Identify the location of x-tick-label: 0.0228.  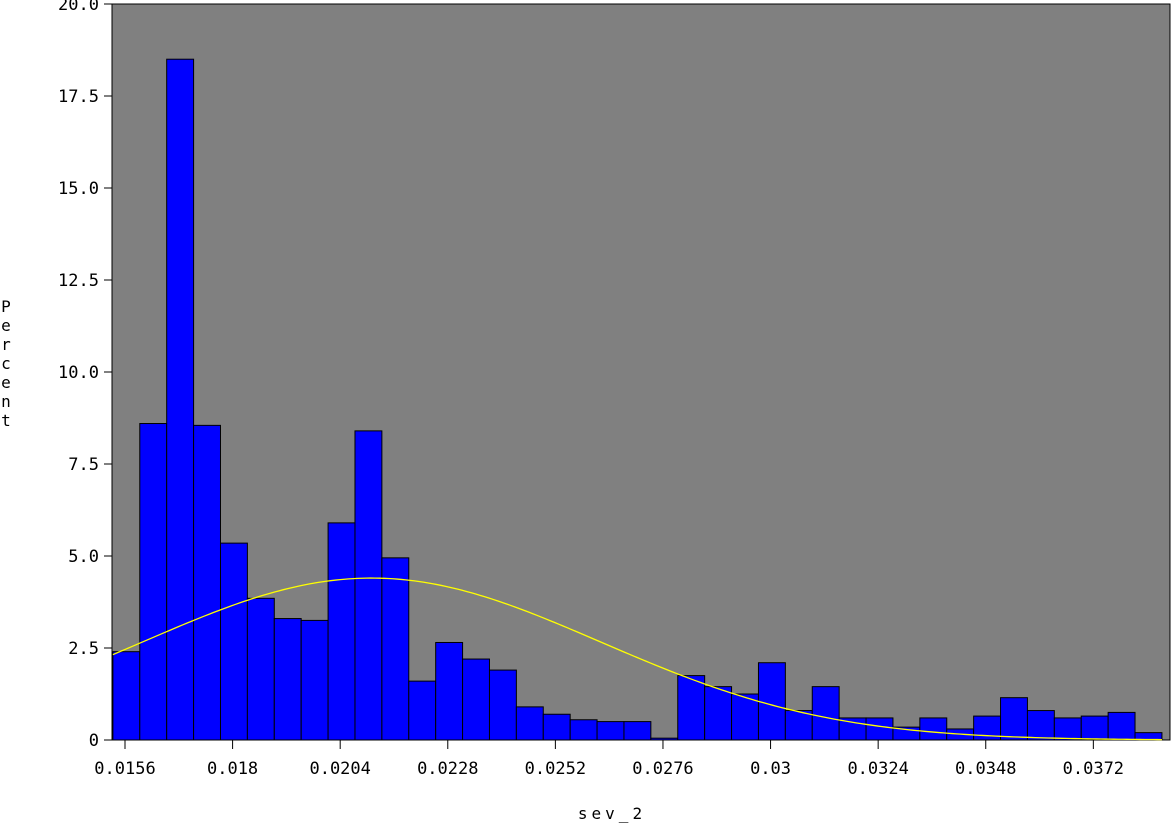
(447, 769).